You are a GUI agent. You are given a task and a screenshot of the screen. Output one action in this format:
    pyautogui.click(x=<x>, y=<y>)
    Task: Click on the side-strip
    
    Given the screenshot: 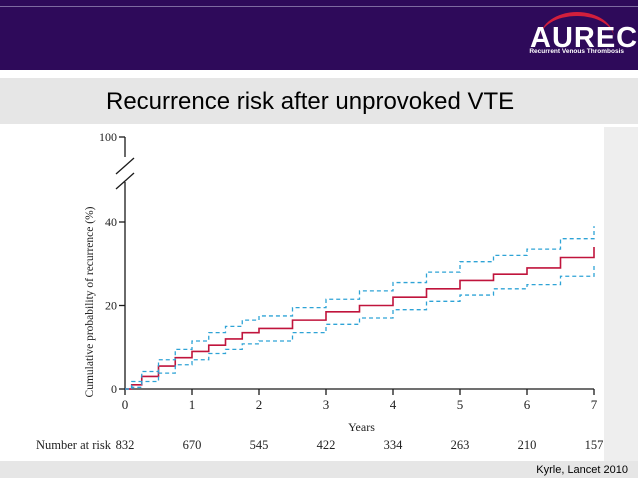 What is the action you would take?
    pyautogui.click(x=621, y=294)
    